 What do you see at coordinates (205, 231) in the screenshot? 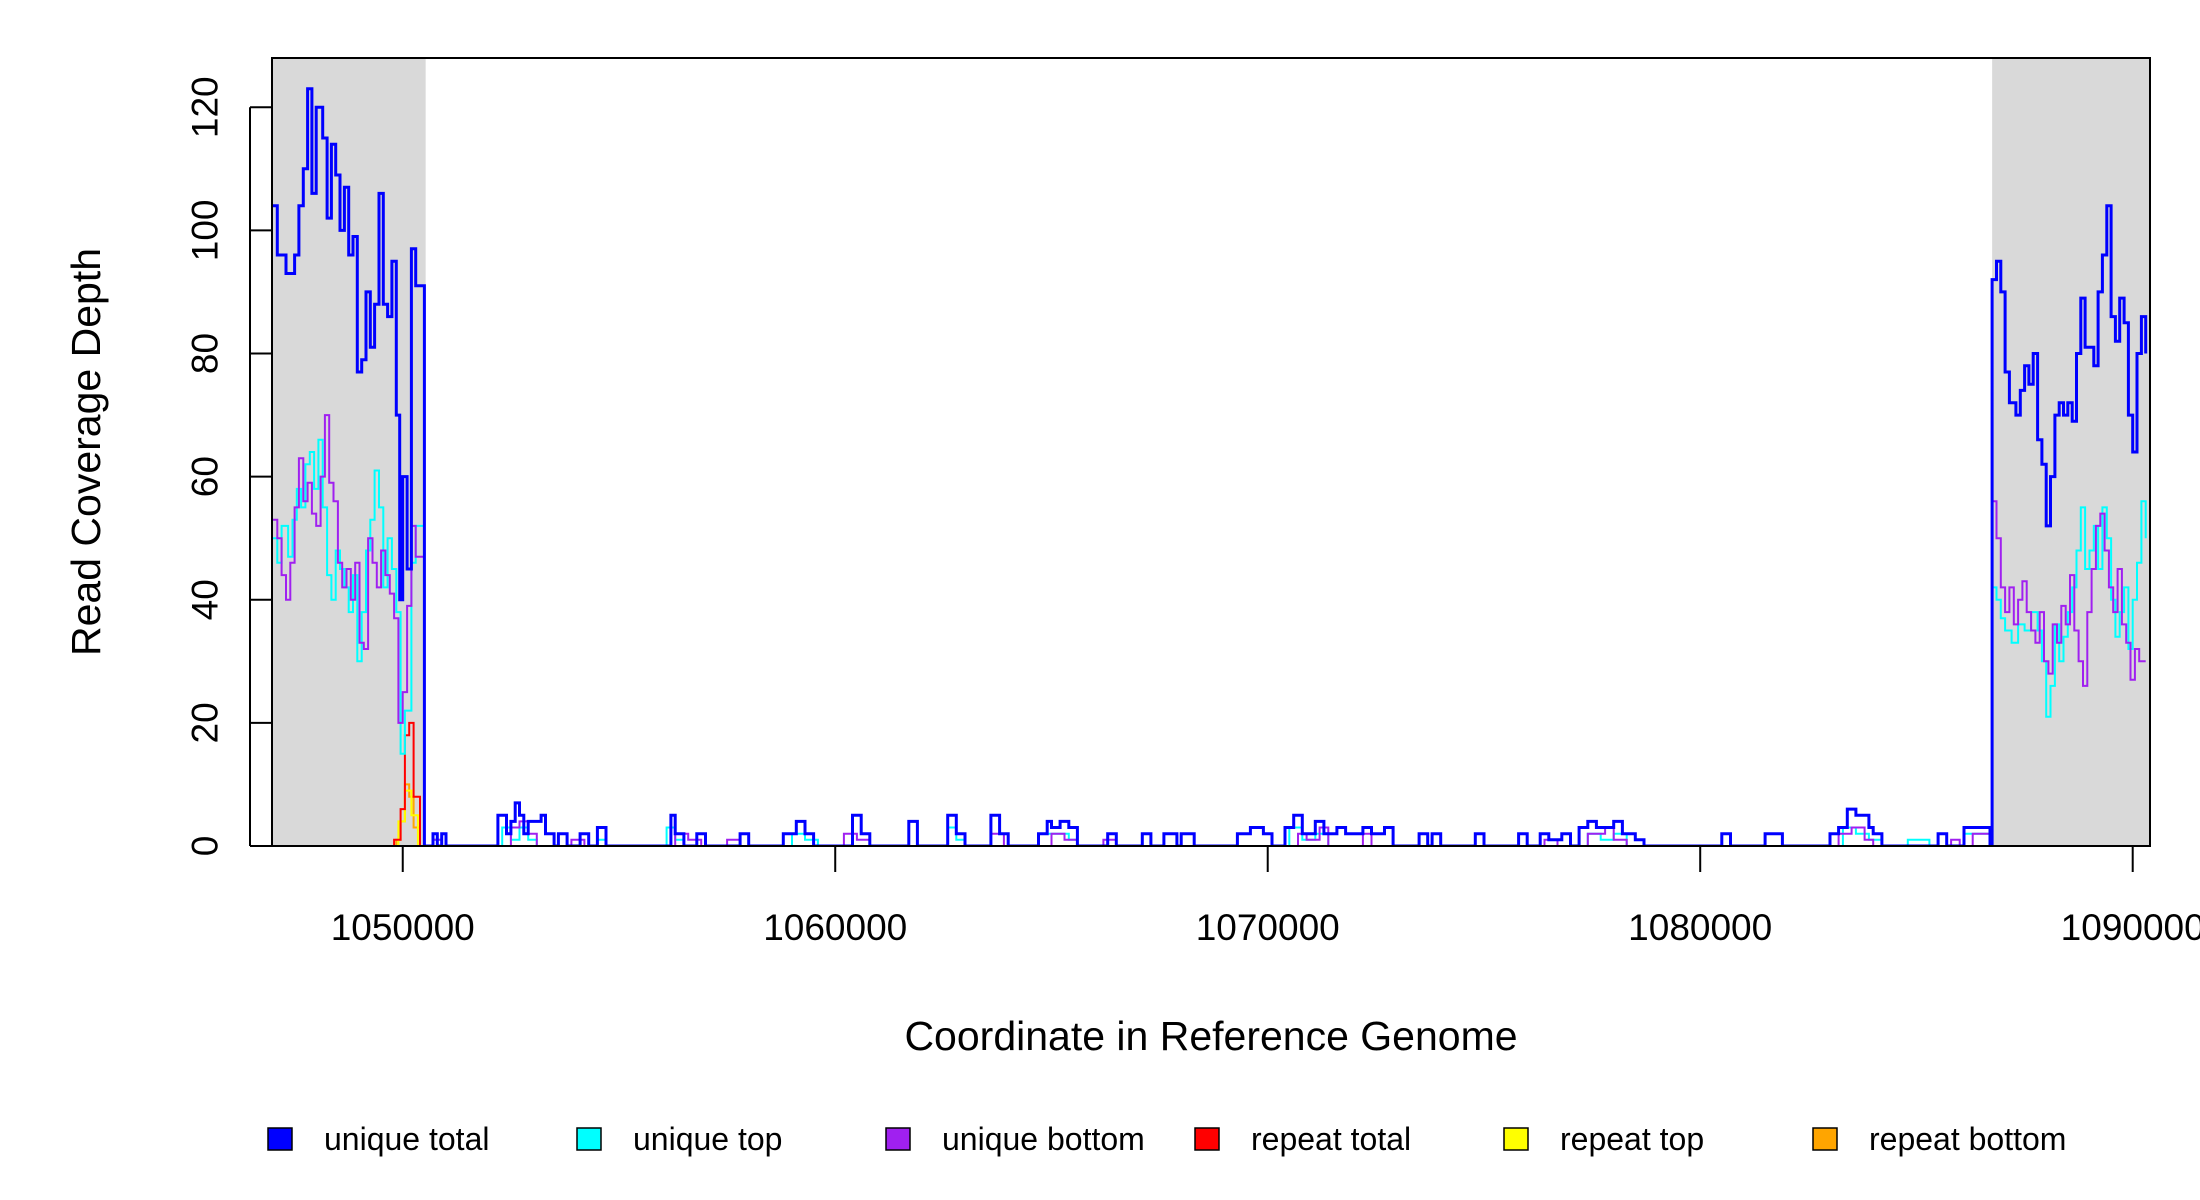
I see `y-tick-label: 100` at bounding box center [205, 231].